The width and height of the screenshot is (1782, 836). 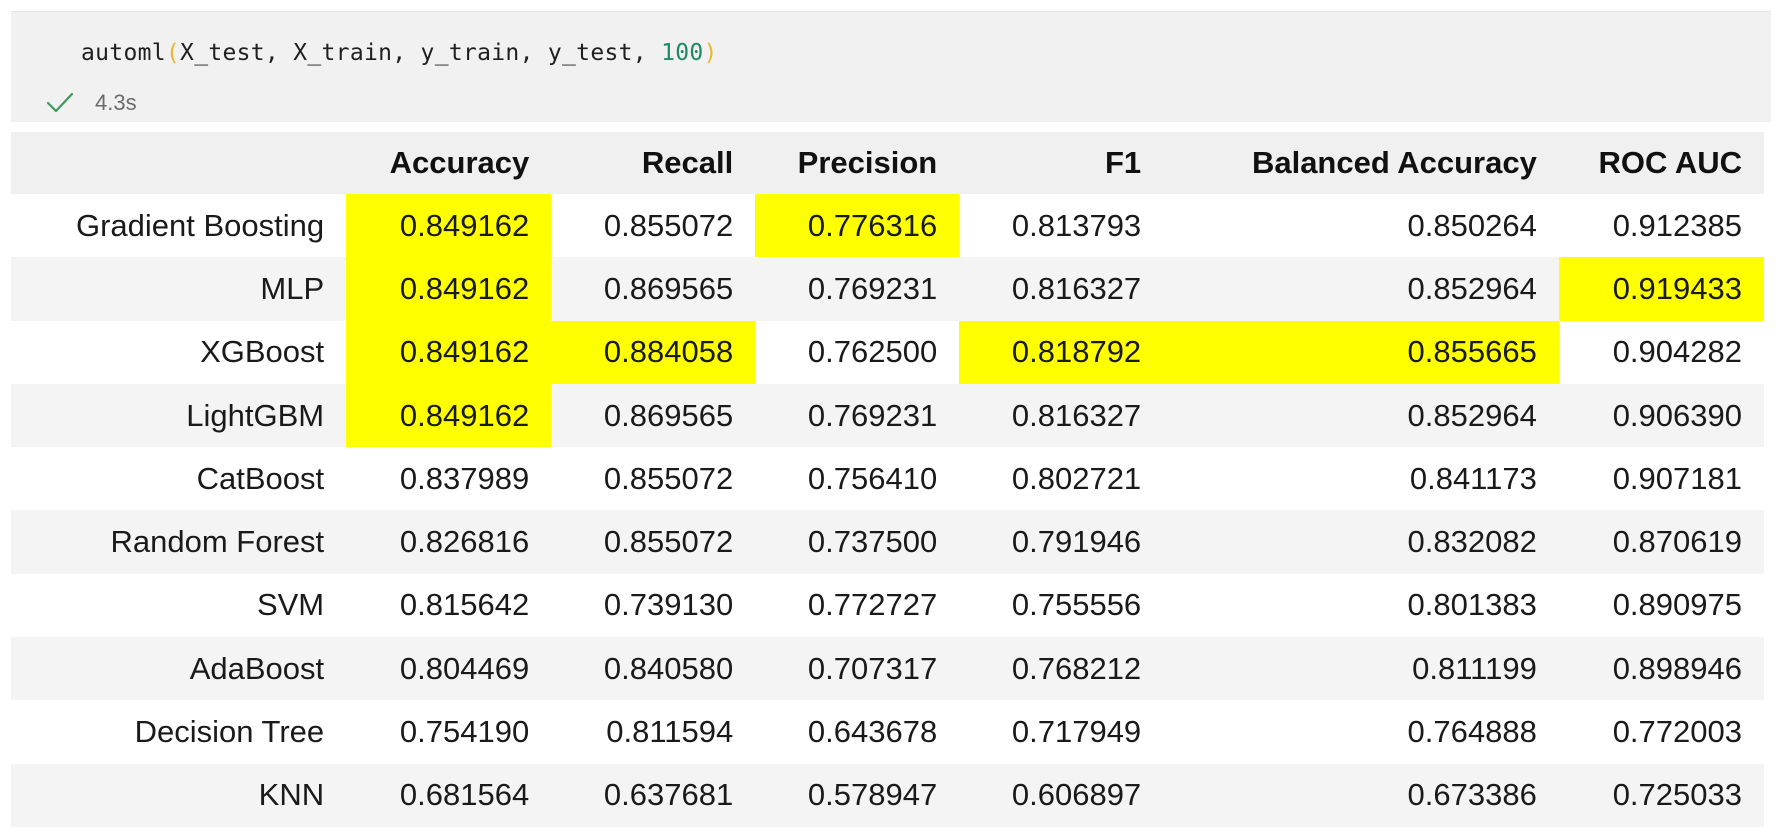 What do you see at coordinates (421, 53) in the screenshot?
I see `function-args: X_test, X_train, y_train, y_test,` at bounding box center [421, 53].